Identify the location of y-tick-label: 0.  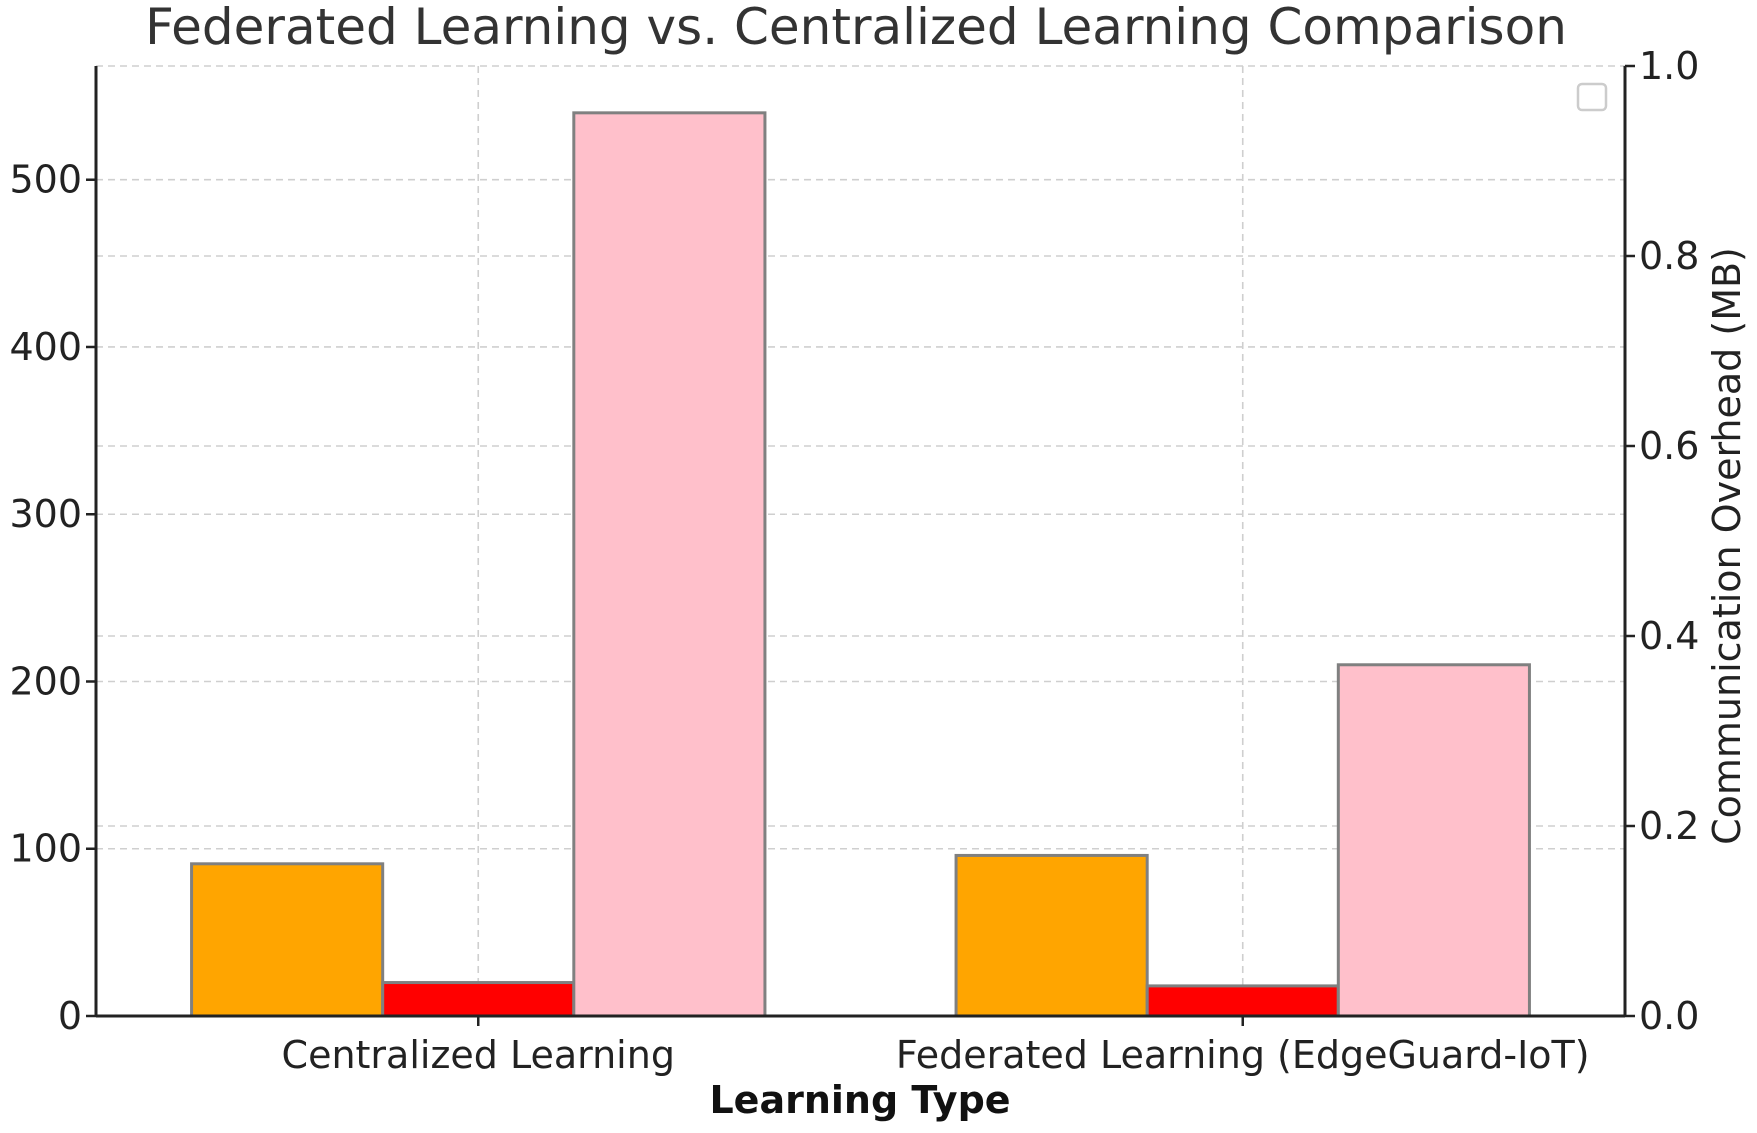
(70, 1016).